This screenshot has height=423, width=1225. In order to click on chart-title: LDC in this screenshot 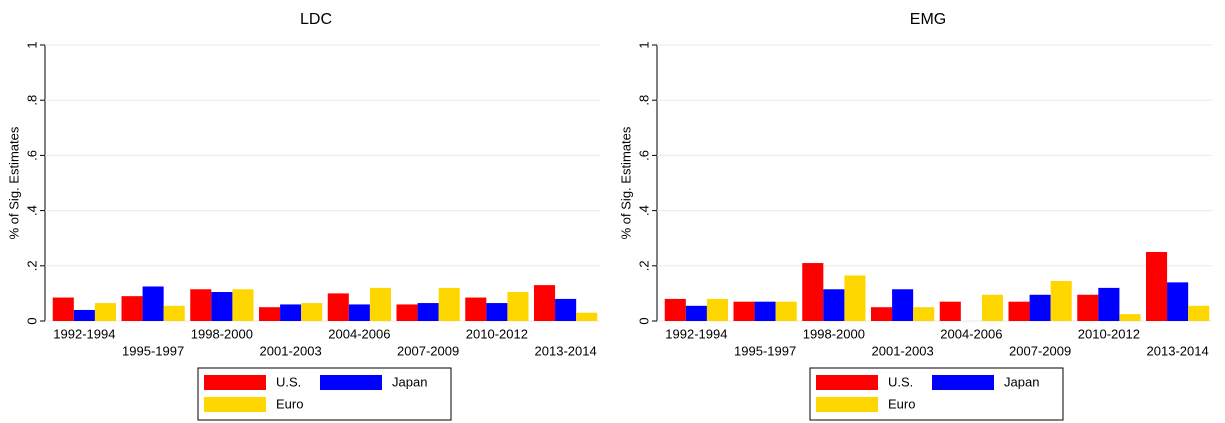, I will do `click(316, 19)`.